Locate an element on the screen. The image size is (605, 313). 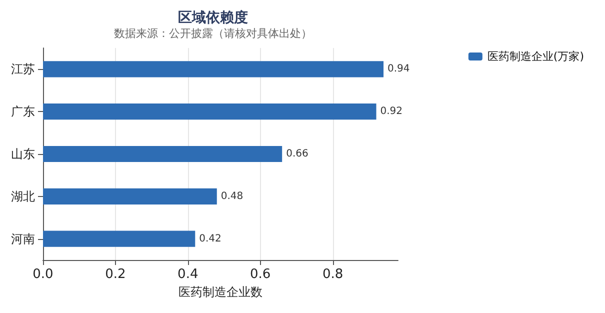
data-label: 0.94 is located at coordinates (399, 69).